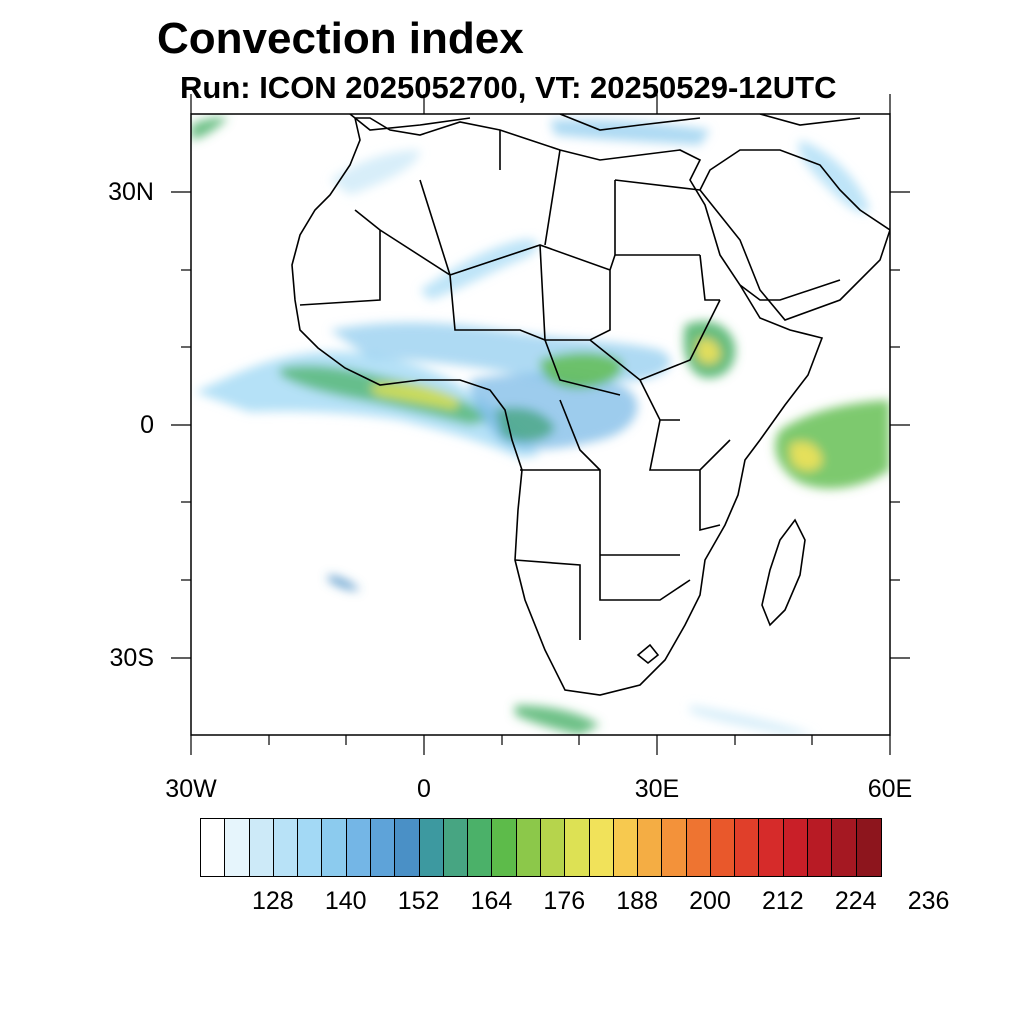 This screenshot has height=1024, width=1024. I want to click on colorbar-label: 188, so click(637, 901).